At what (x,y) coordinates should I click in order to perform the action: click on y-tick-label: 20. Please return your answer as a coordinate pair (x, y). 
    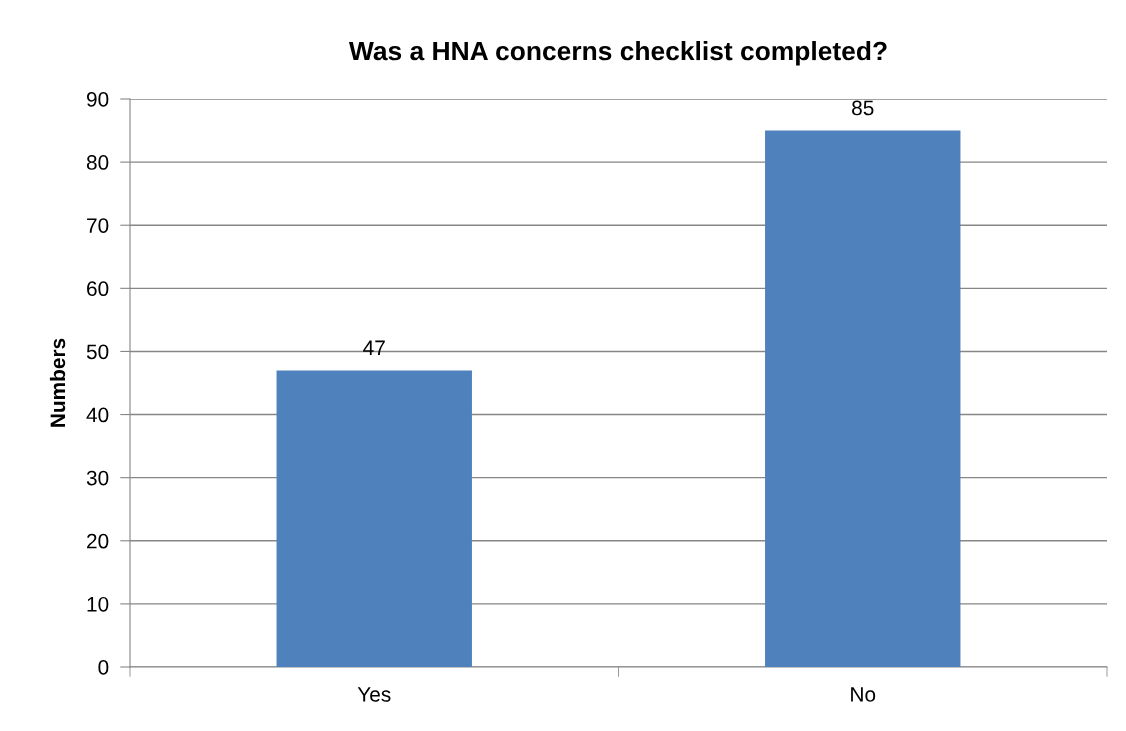
    Looking at the image, I should click on (98, 541).